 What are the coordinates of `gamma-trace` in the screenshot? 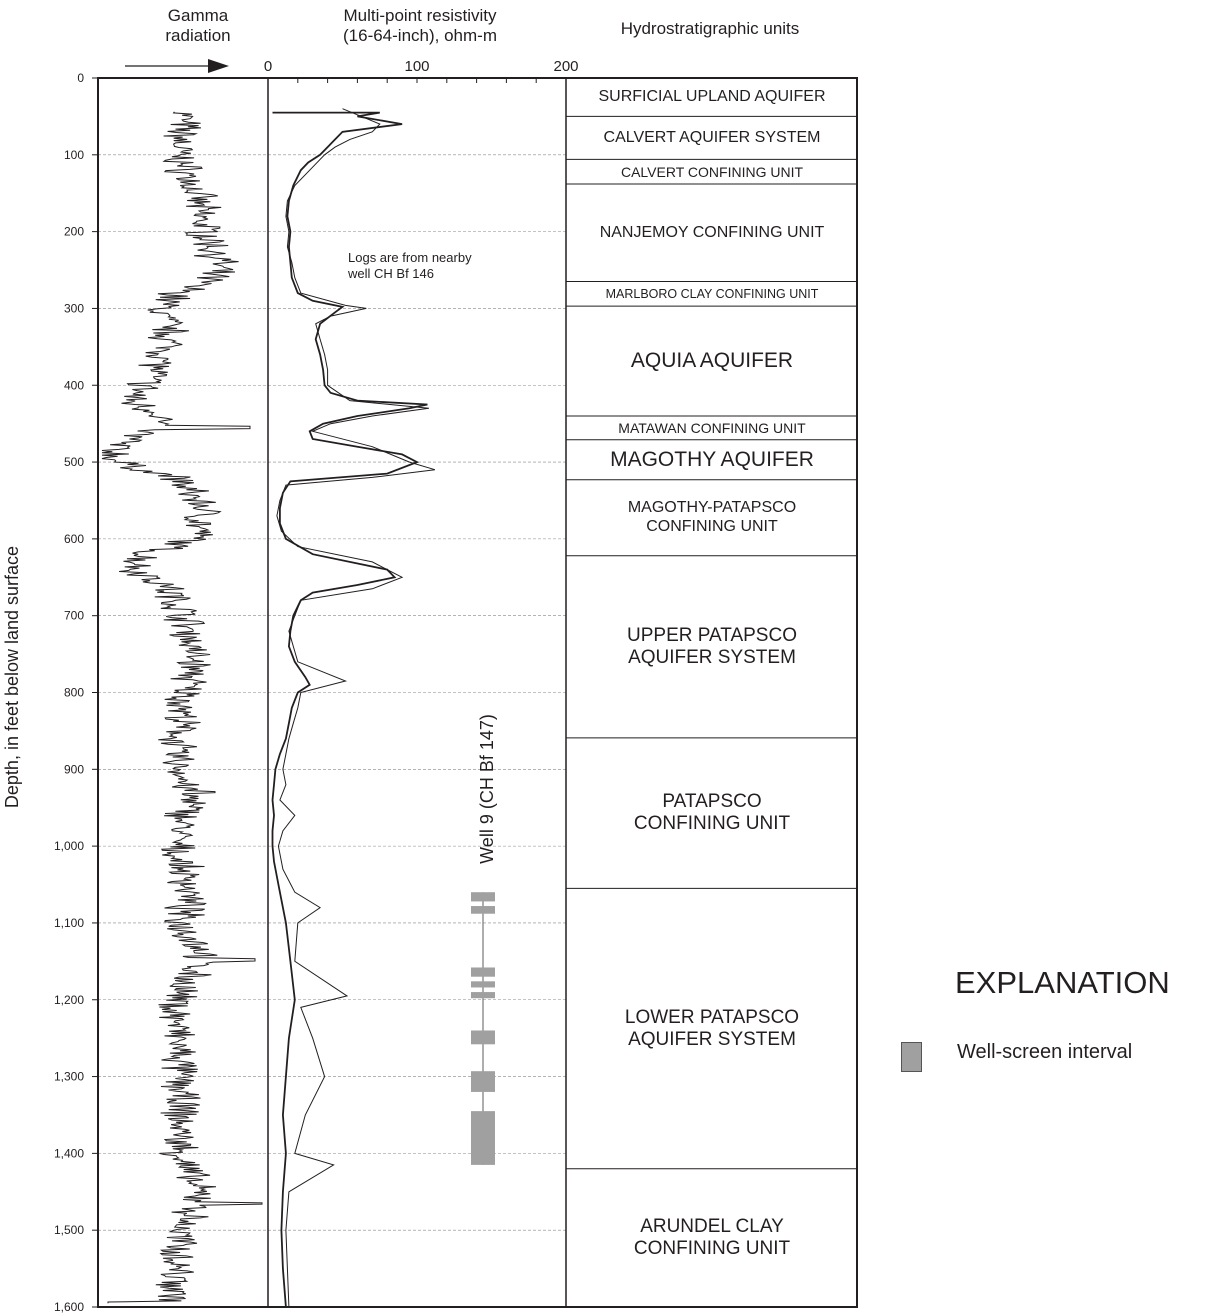 It's located at (182, 707).